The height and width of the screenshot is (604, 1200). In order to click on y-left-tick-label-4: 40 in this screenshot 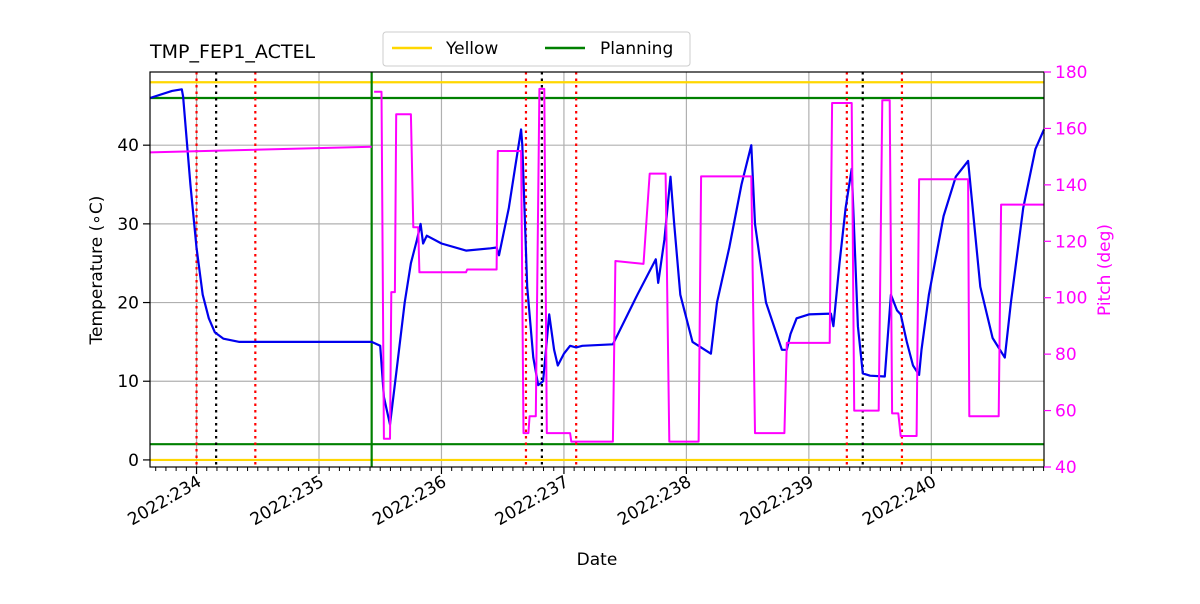, I will do `click(128, 146)`.